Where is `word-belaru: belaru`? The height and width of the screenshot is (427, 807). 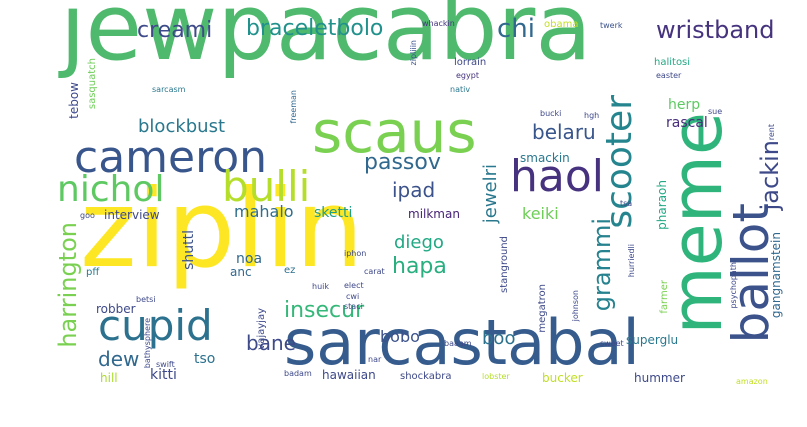
word-belaru: belaru is located at coordinates (564, 132).